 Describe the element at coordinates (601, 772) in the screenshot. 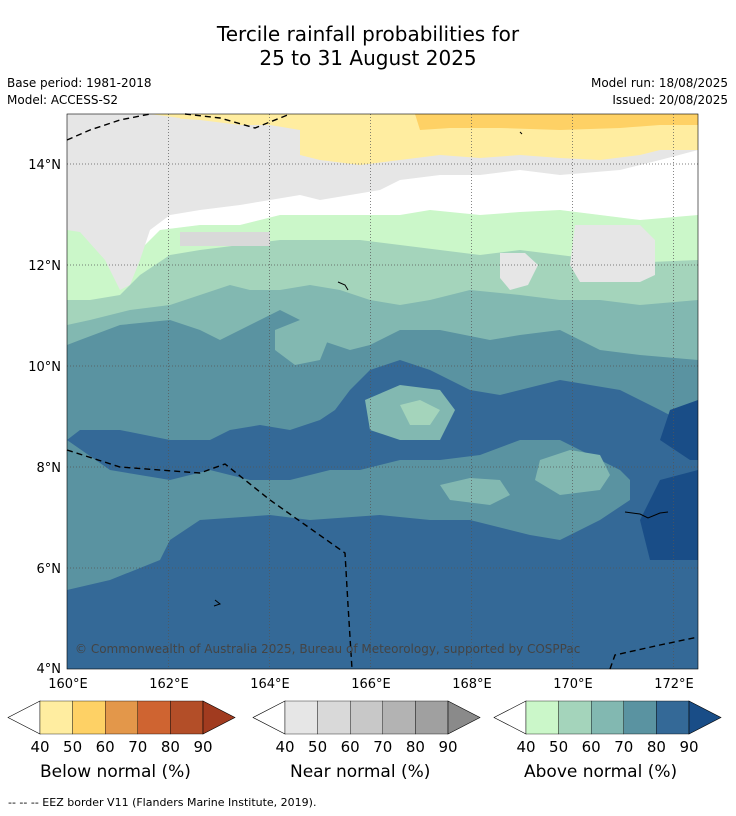

I see `colorbar-label-above: Above normal (%)` at that location.